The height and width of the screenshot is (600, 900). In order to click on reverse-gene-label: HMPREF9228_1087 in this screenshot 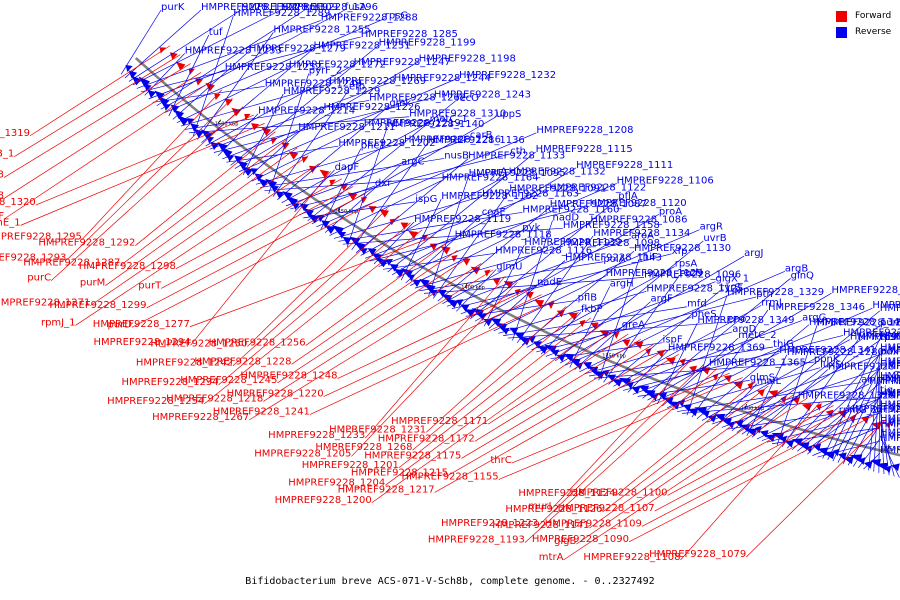, I will do `click(598, 204)`.